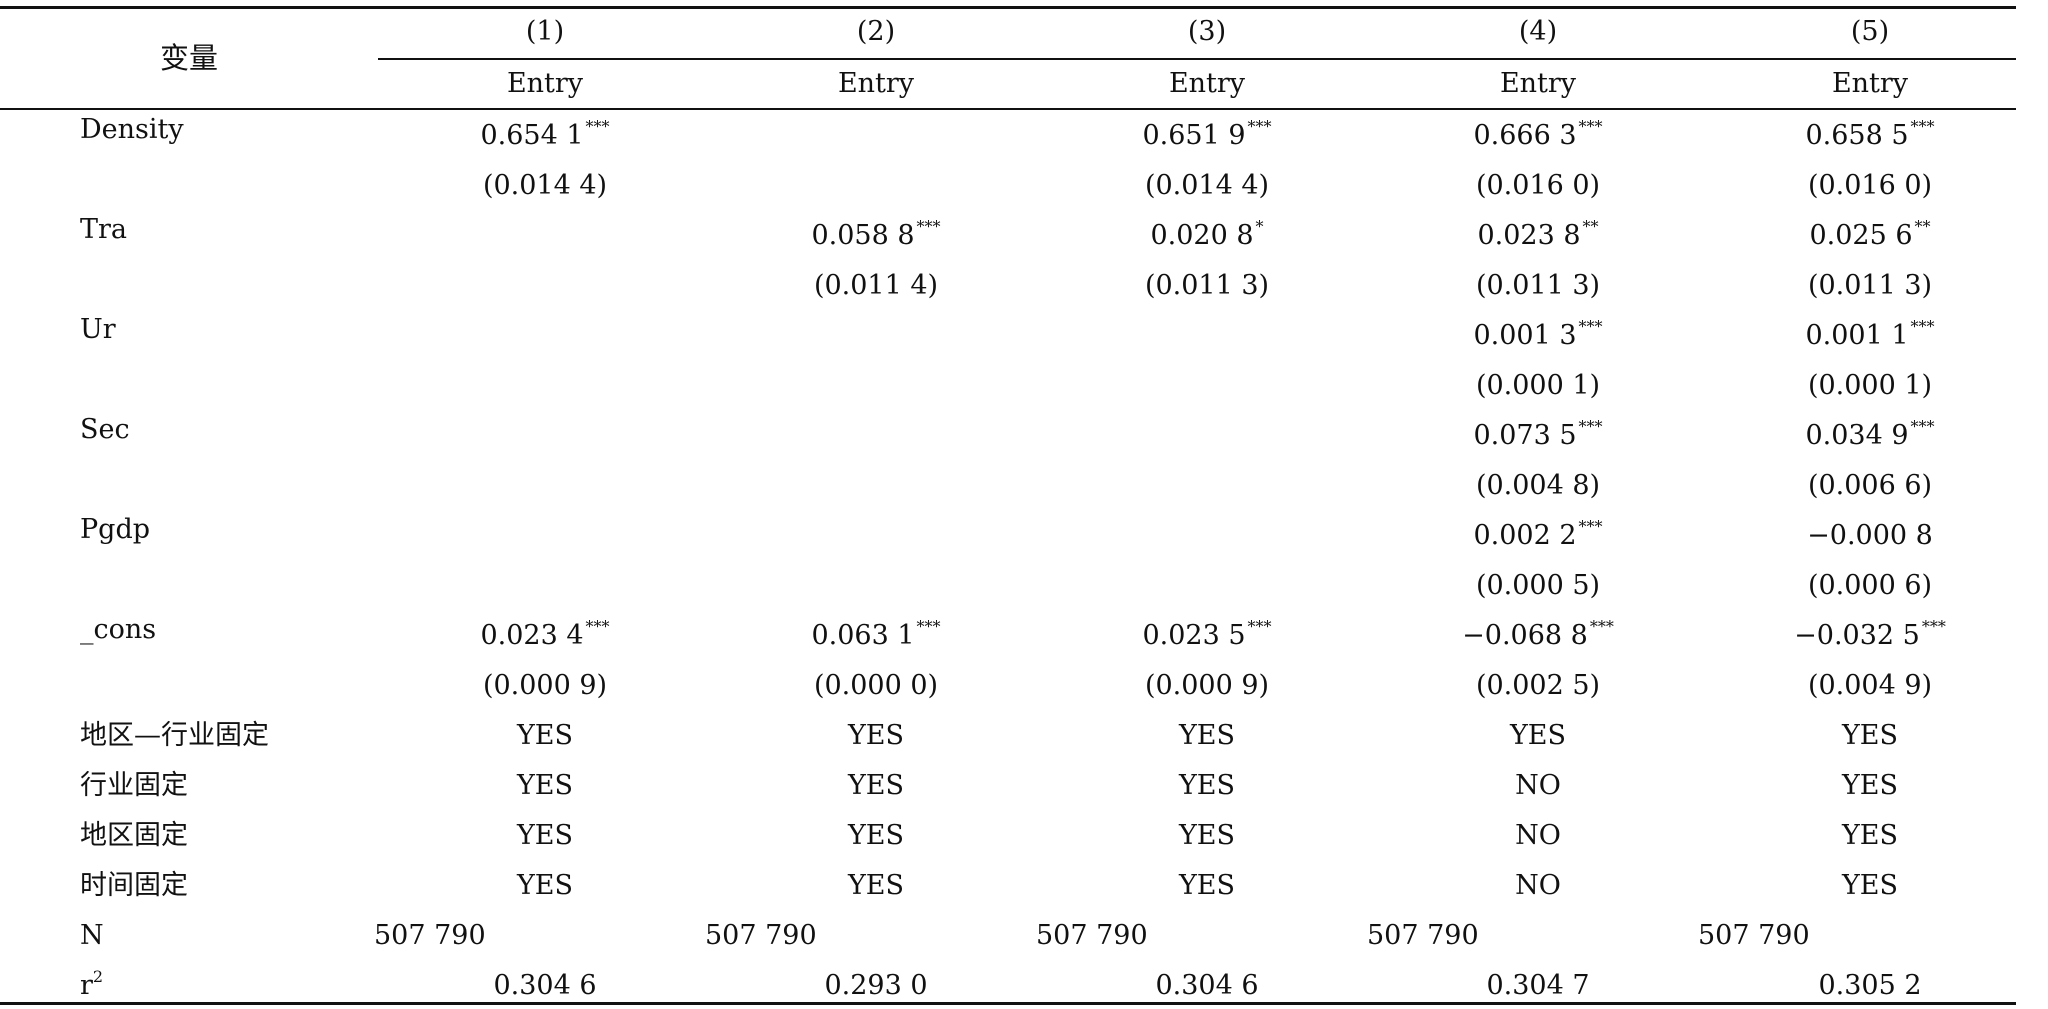 The width and height of the screenshot is (2048, 1009). What do you see at coordinates (1538, 185) in the screenshot?
I see `standard-error-cell: (0.016 0)` at bounding box center [1538, 185].